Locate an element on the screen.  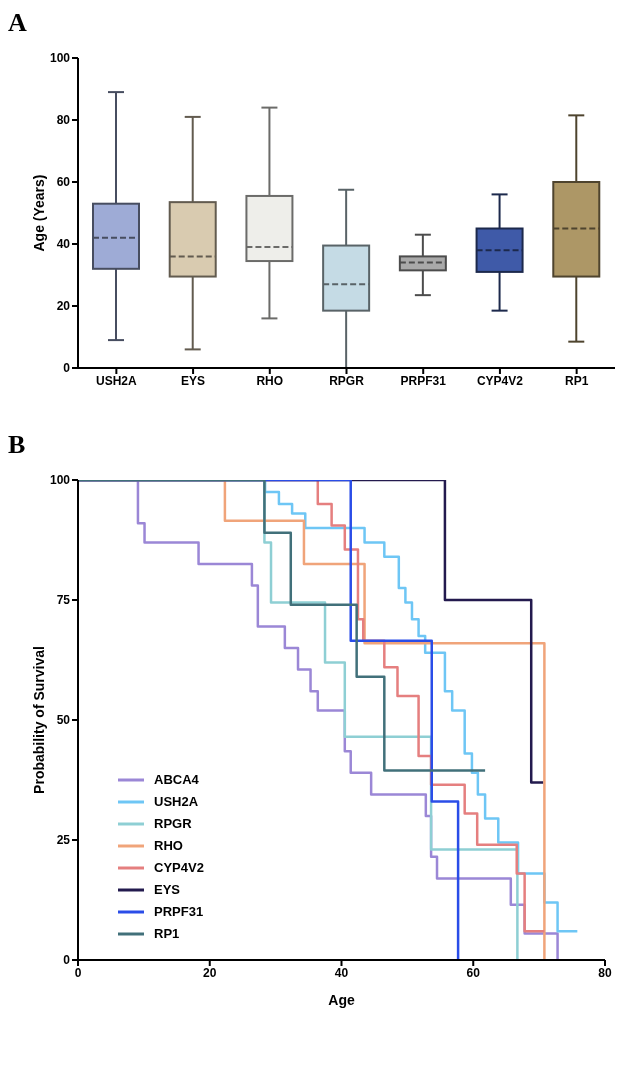
y-tick-label: 40 is located at coordinates (63, 244).